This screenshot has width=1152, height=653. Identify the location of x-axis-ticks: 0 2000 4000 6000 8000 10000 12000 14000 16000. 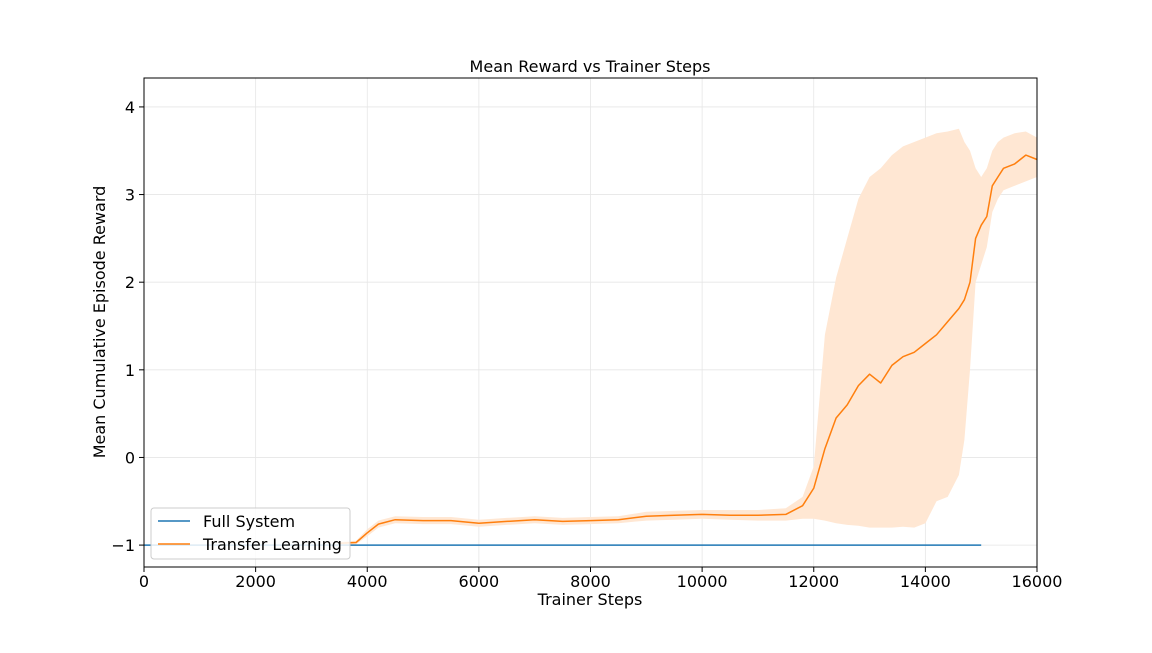
(601, 579).